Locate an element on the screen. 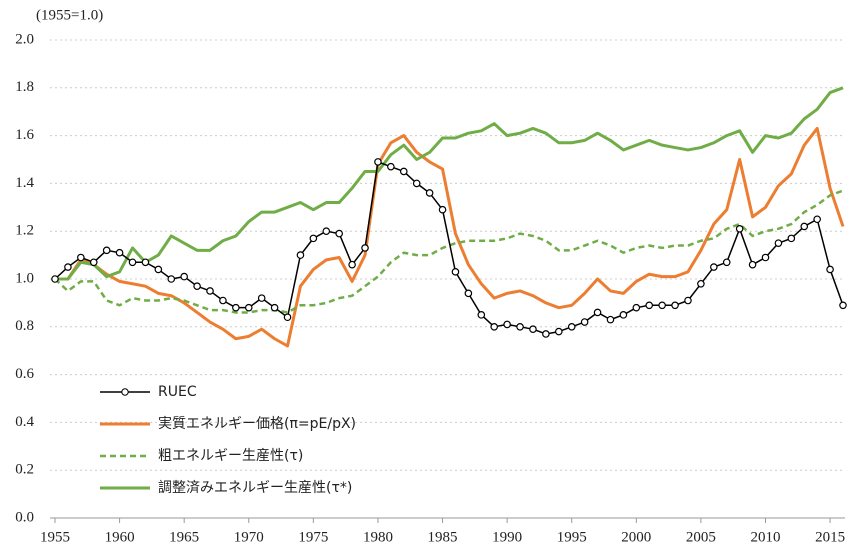 The width and height of the screenshot is (859, 548). legend-label: 粗エネルギー生産性(τ) is located at coordinates (230, 456).